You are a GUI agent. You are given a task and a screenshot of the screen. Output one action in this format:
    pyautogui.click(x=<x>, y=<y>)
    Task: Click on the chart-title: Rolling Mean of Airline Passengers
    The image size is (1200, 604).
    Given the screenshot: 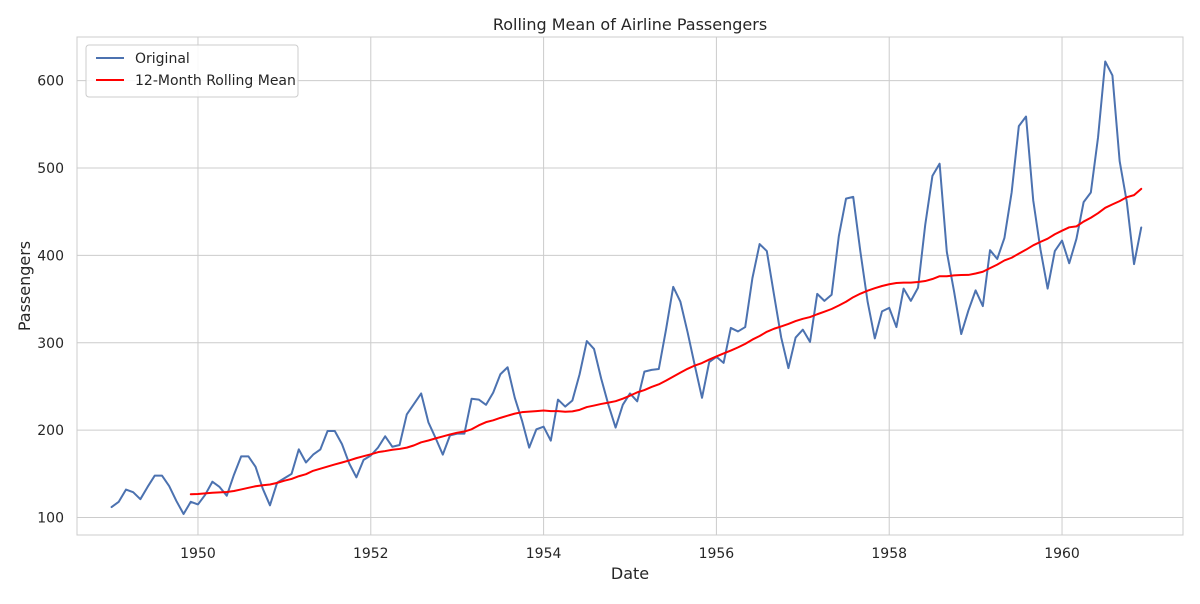 What is the action you would take?
    pyautogui.click(x=630, y=24)
    